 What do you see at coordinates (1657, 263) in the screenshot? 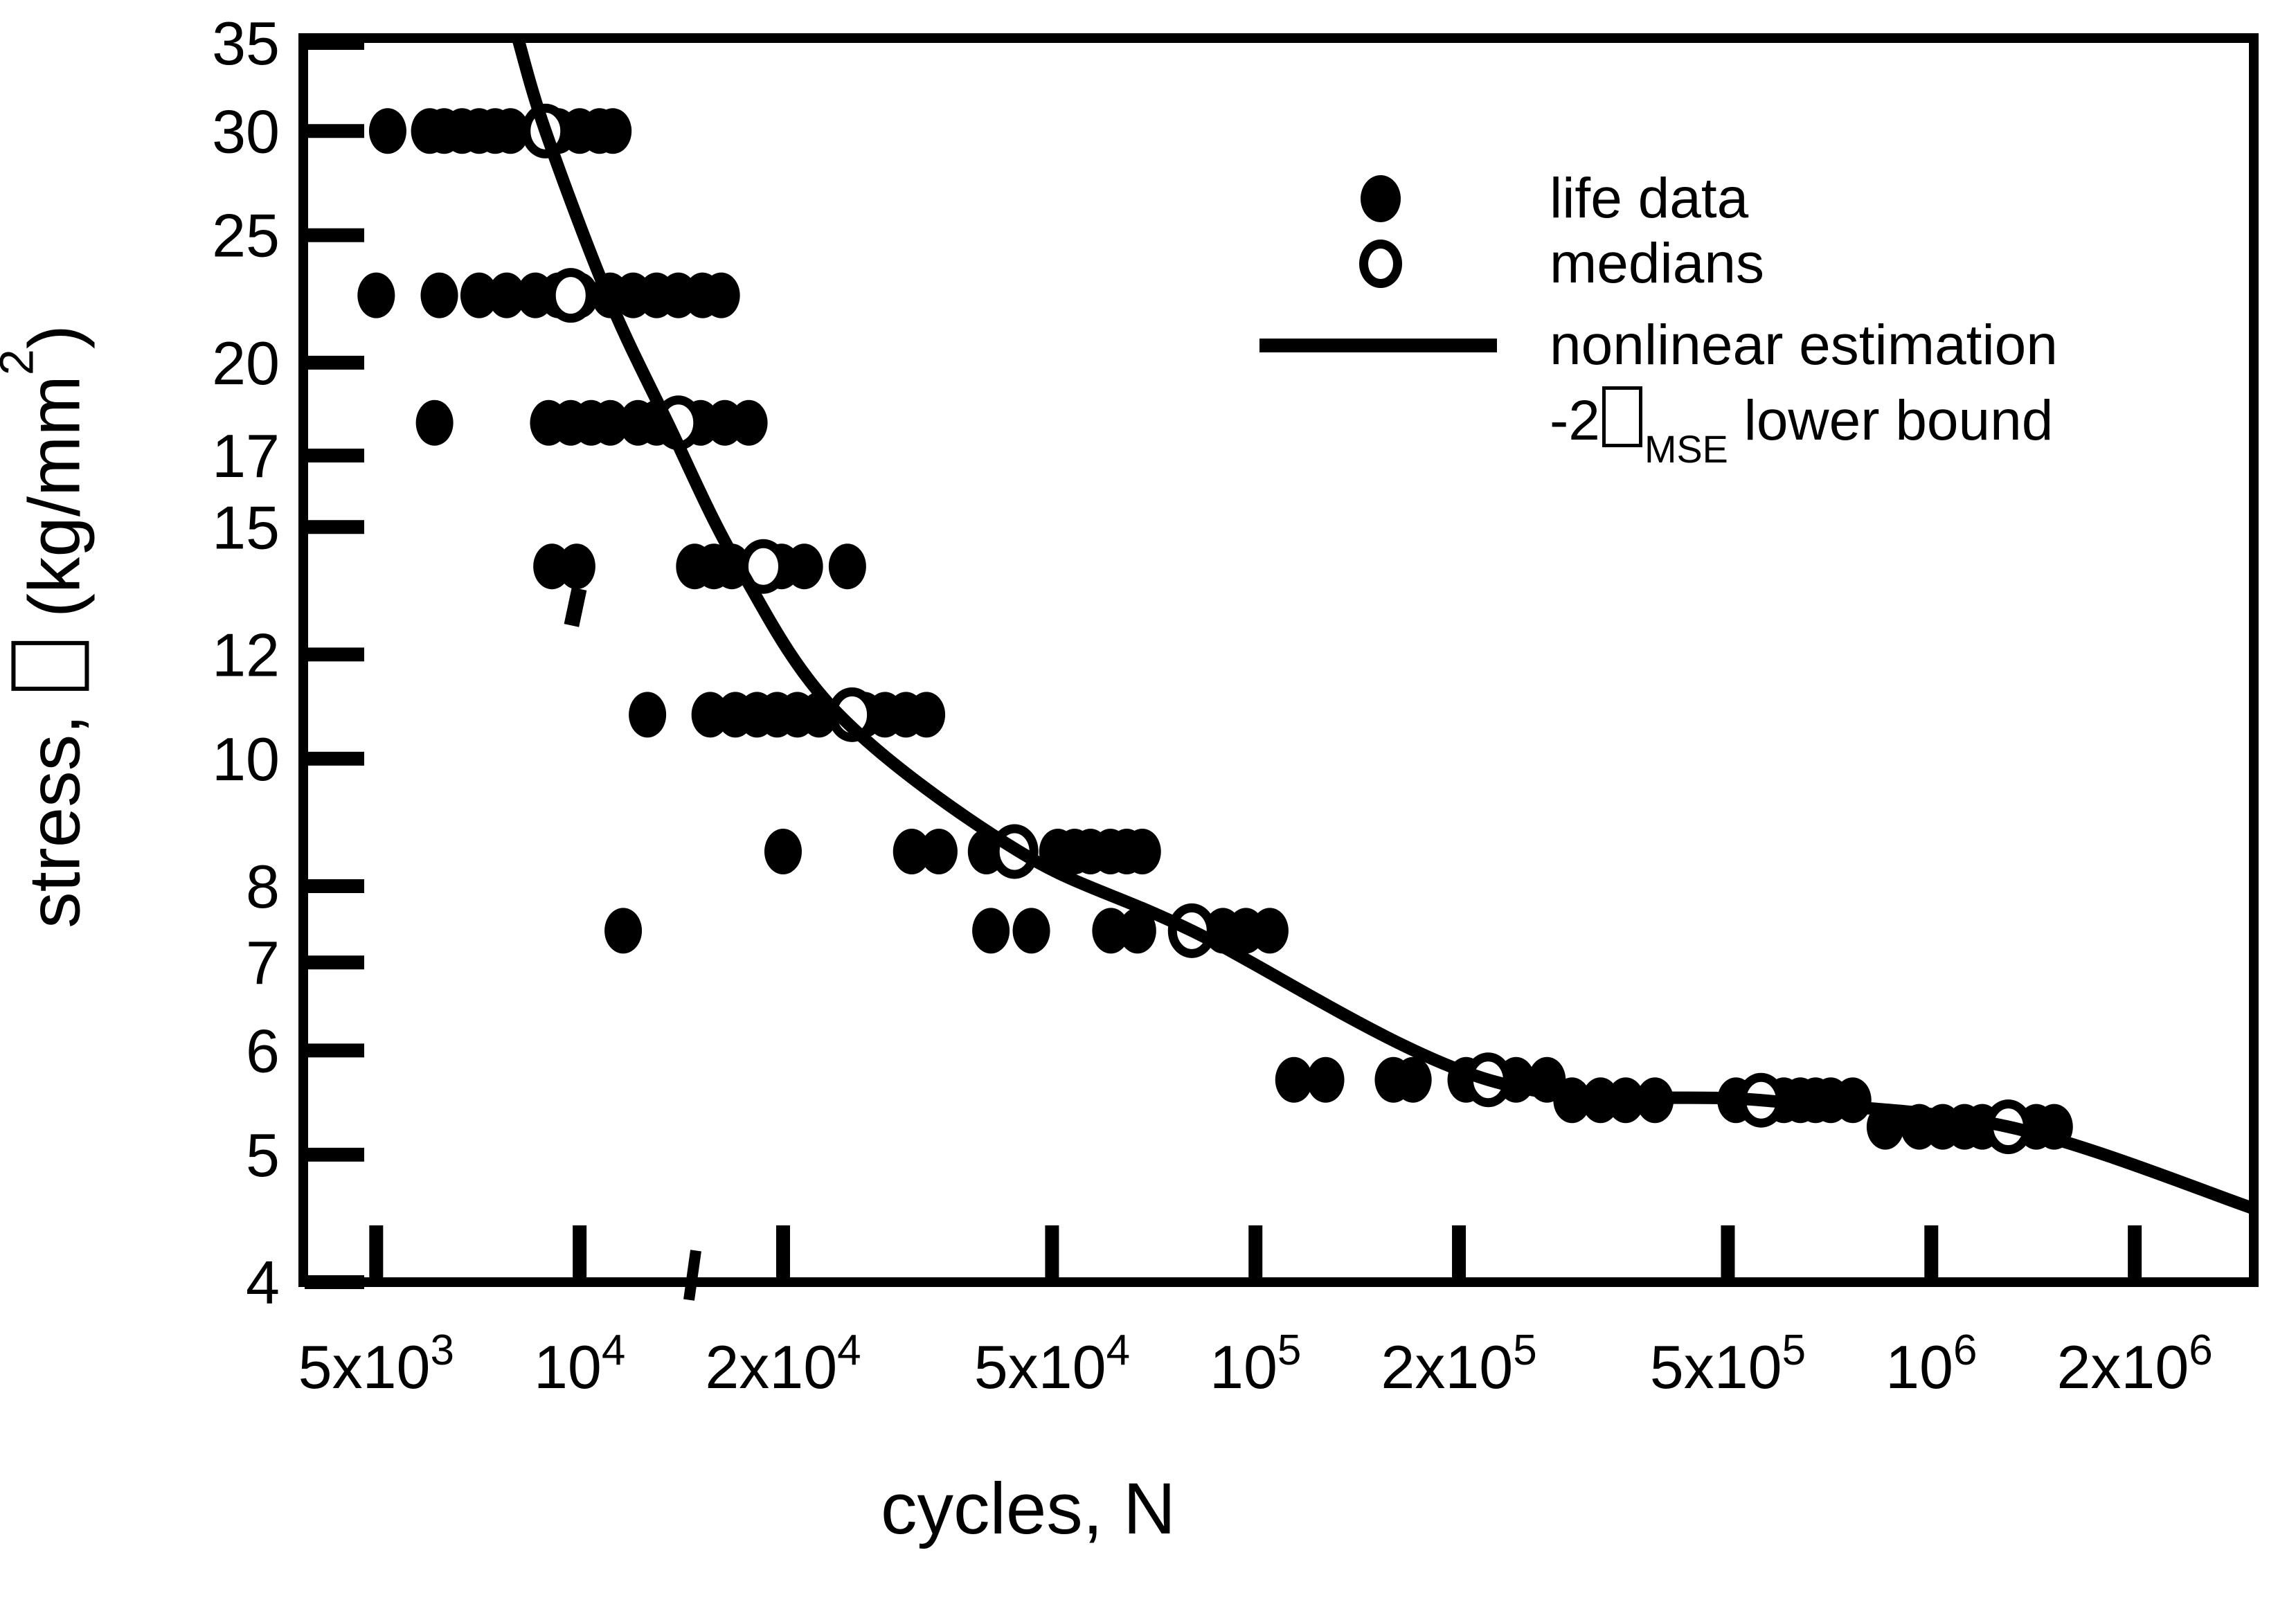
I see `legend-label: medians` at bounding box center [1657, 263].